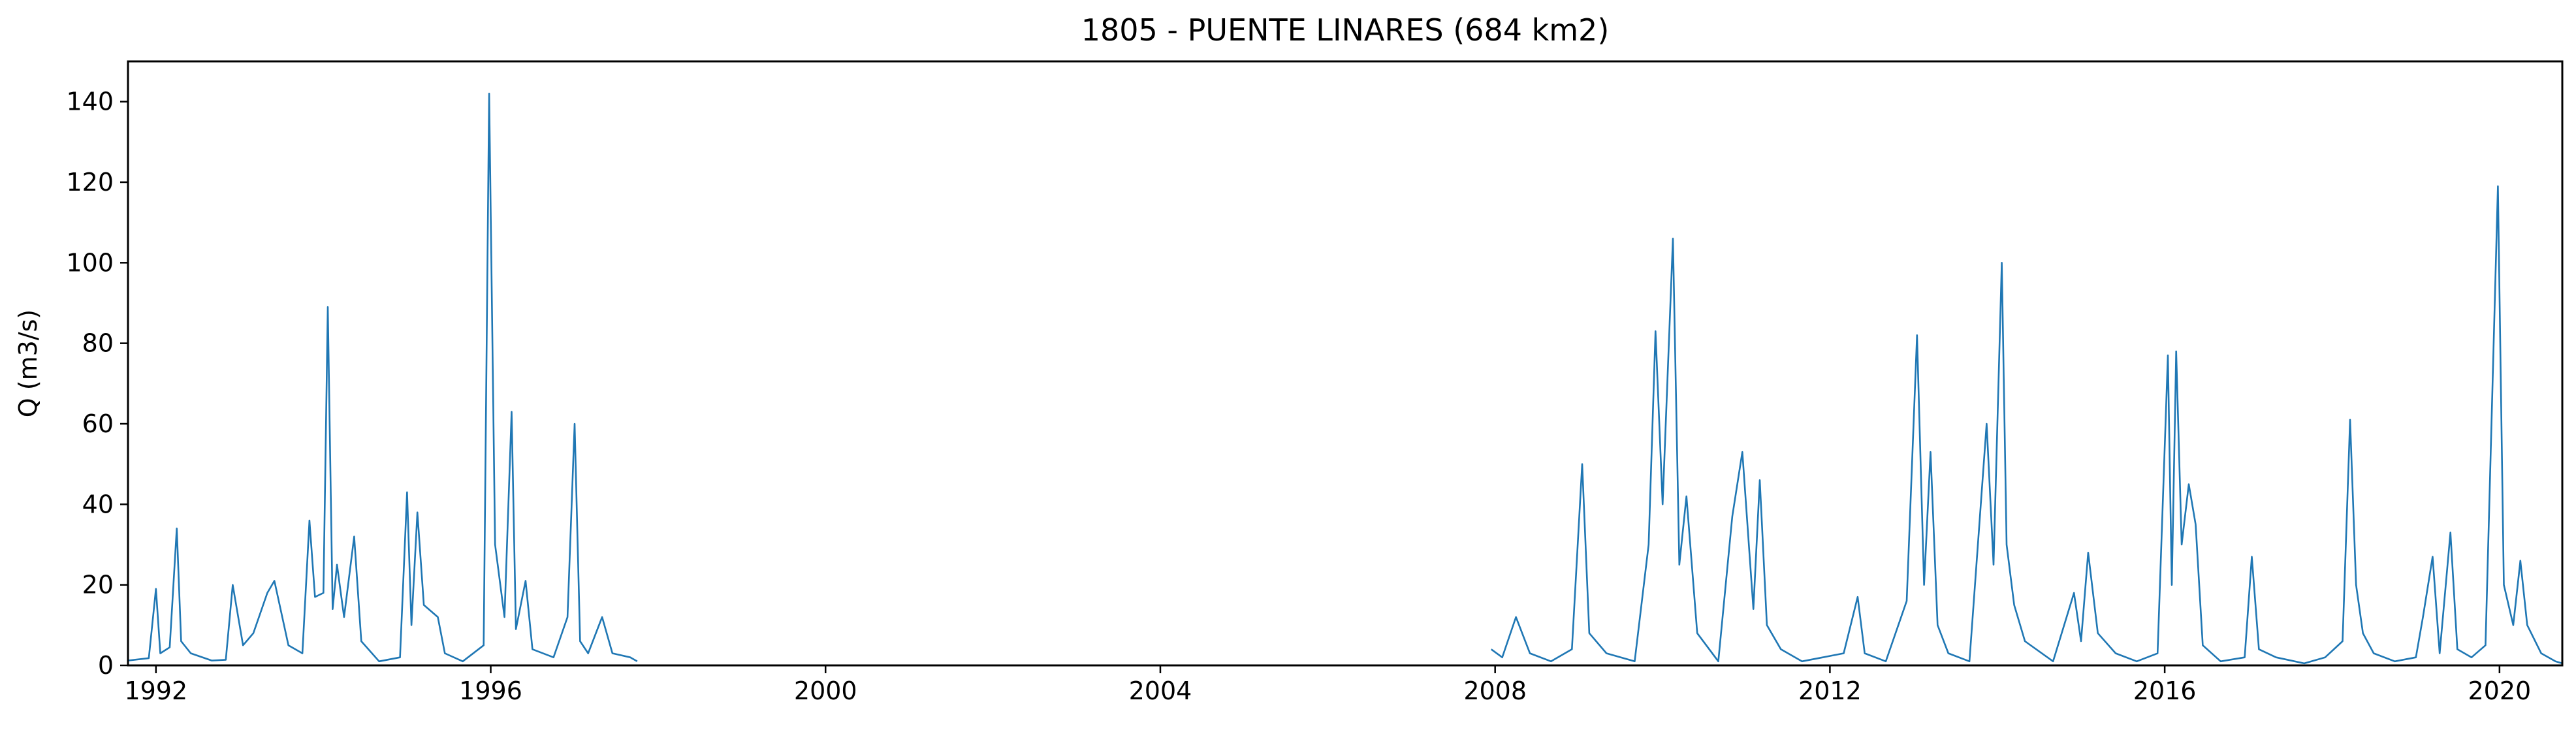 The image size is (2576, 732). What do you see at coordinates (106, 665) in the screenshot?
I see `y-tick-label: 0` at bounding box center [106, 665].